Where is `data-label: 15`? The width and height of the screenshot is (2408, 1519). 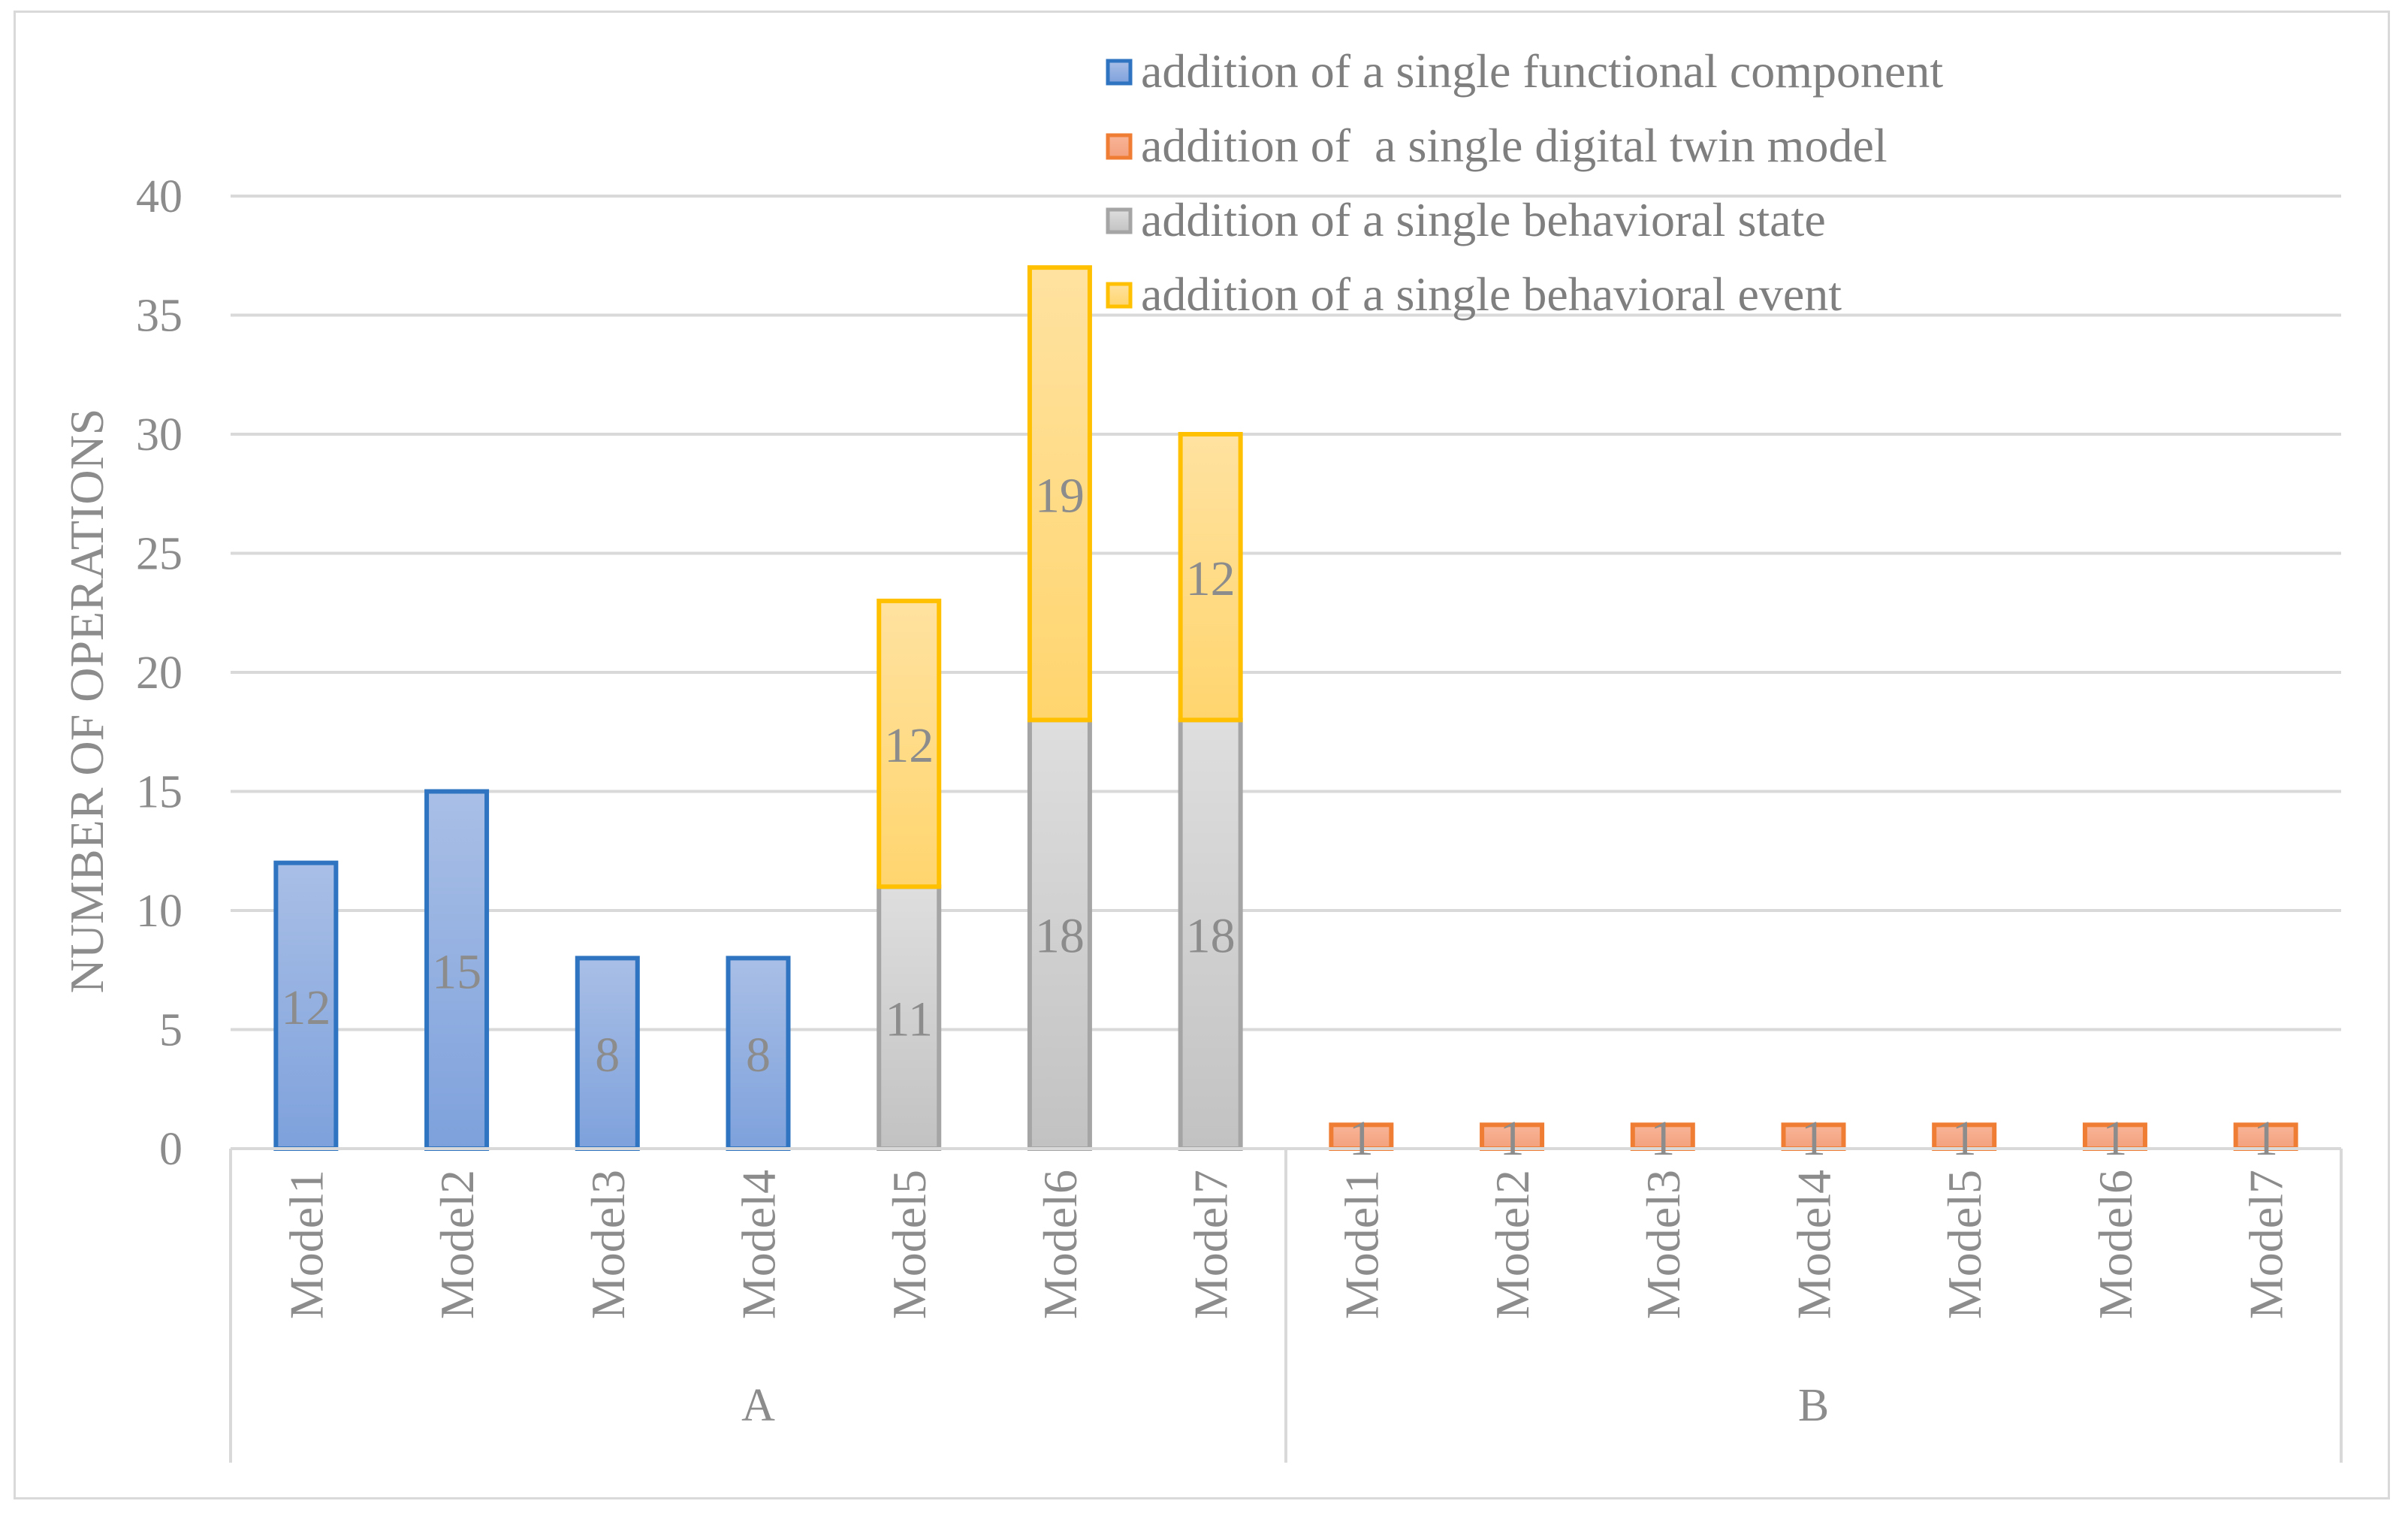
data-label: 15 is located at coordinates (456, 972).